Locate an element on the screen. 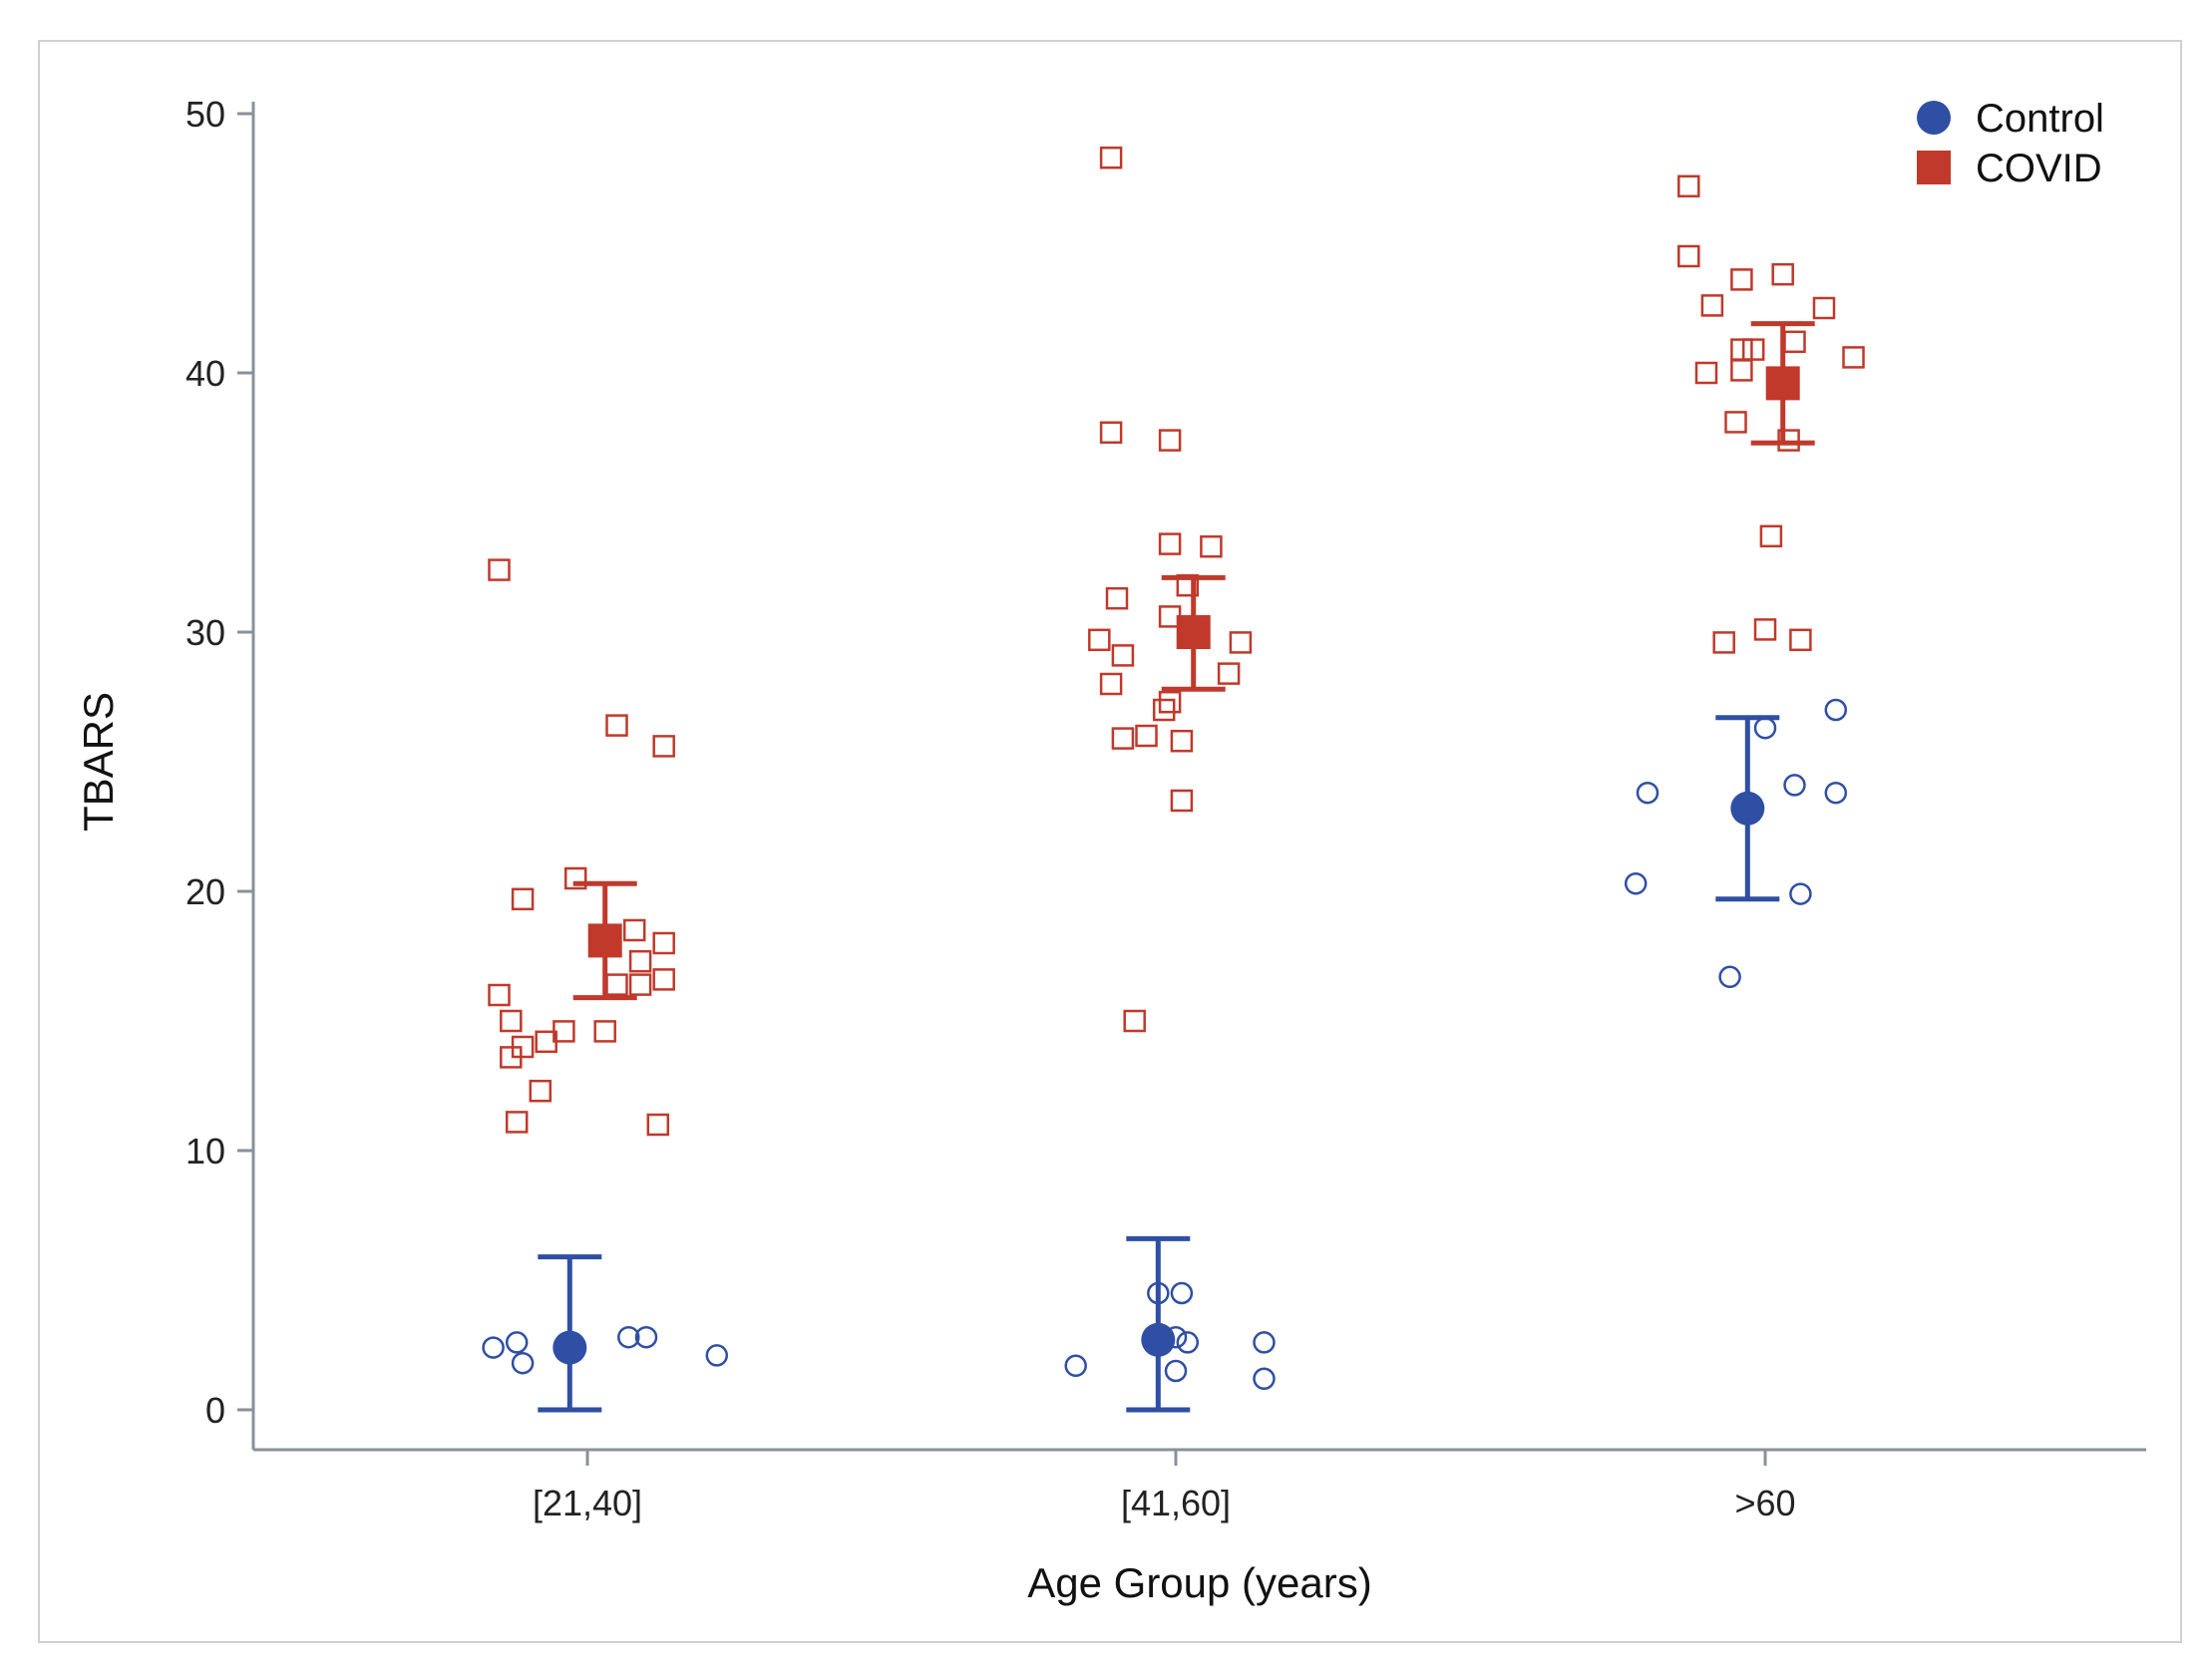 The height and width of the screenshot is (1679, 2212). x-tick-label: >60 is located at coordinates (1764, 1503).